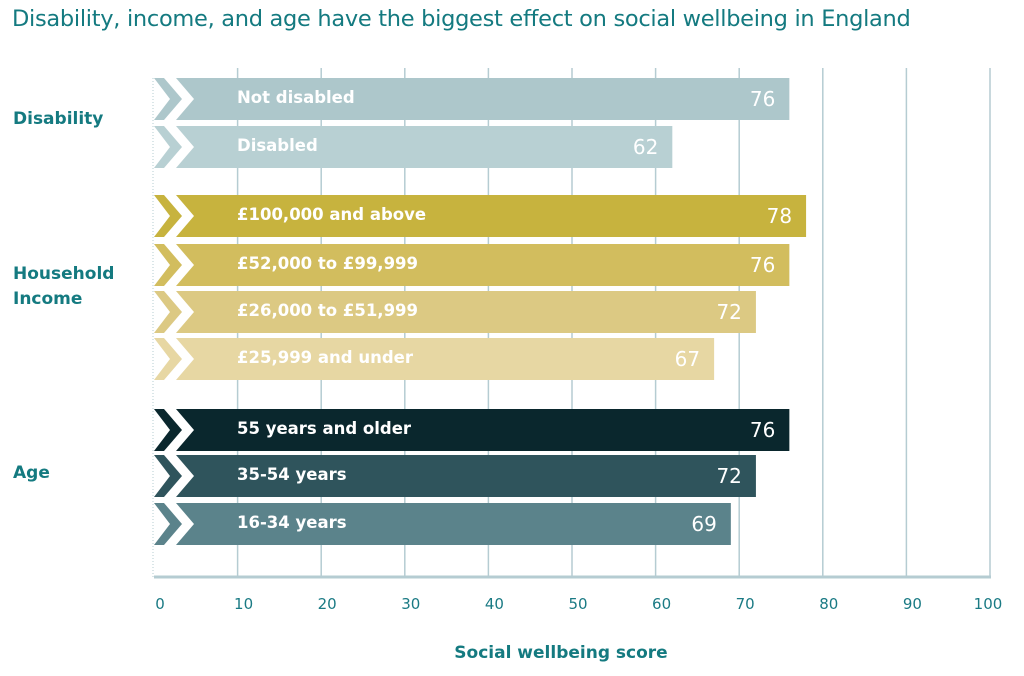  I want to click on x-tick-label: 90, so click(912, 604).